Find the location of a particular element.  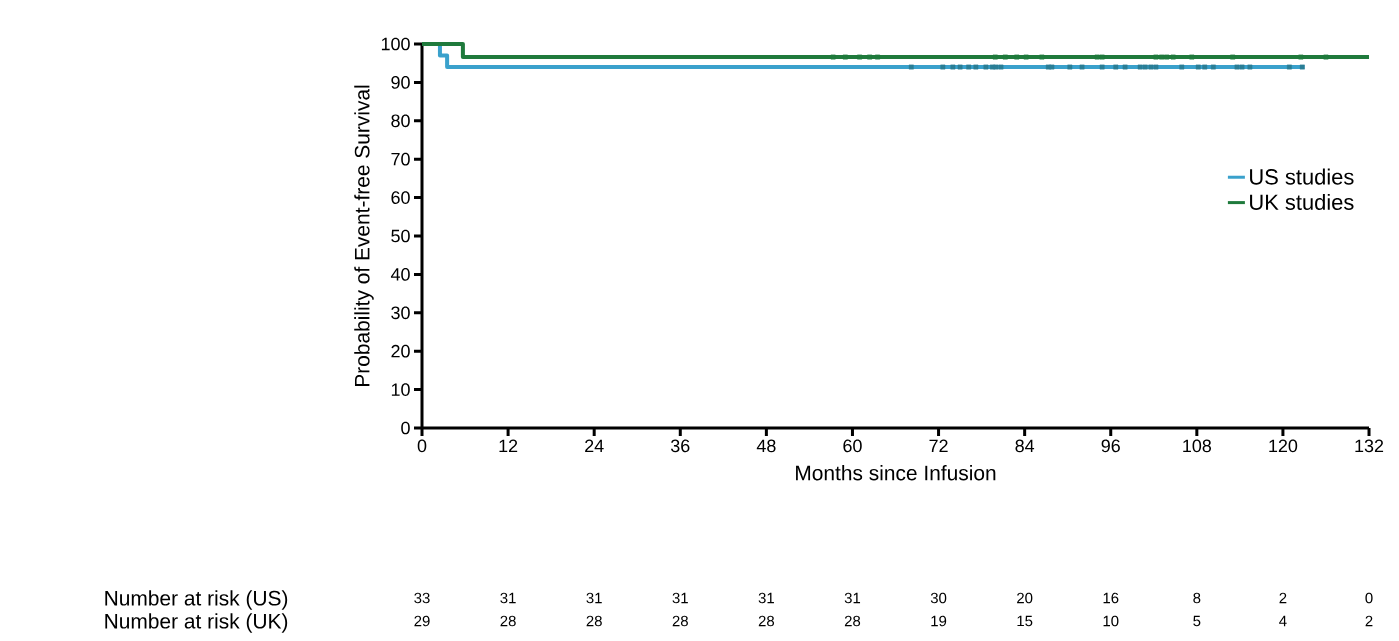

x-tick-label: 0 is located at coordinates (422, 446).